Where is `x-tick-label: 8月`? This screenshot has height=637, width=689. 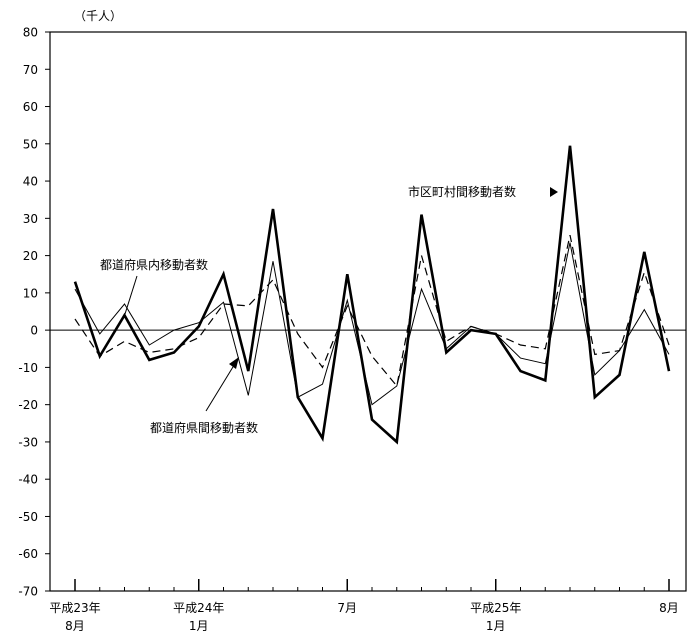 x-tick-label: 8月 is located at coordinates (669, 608).